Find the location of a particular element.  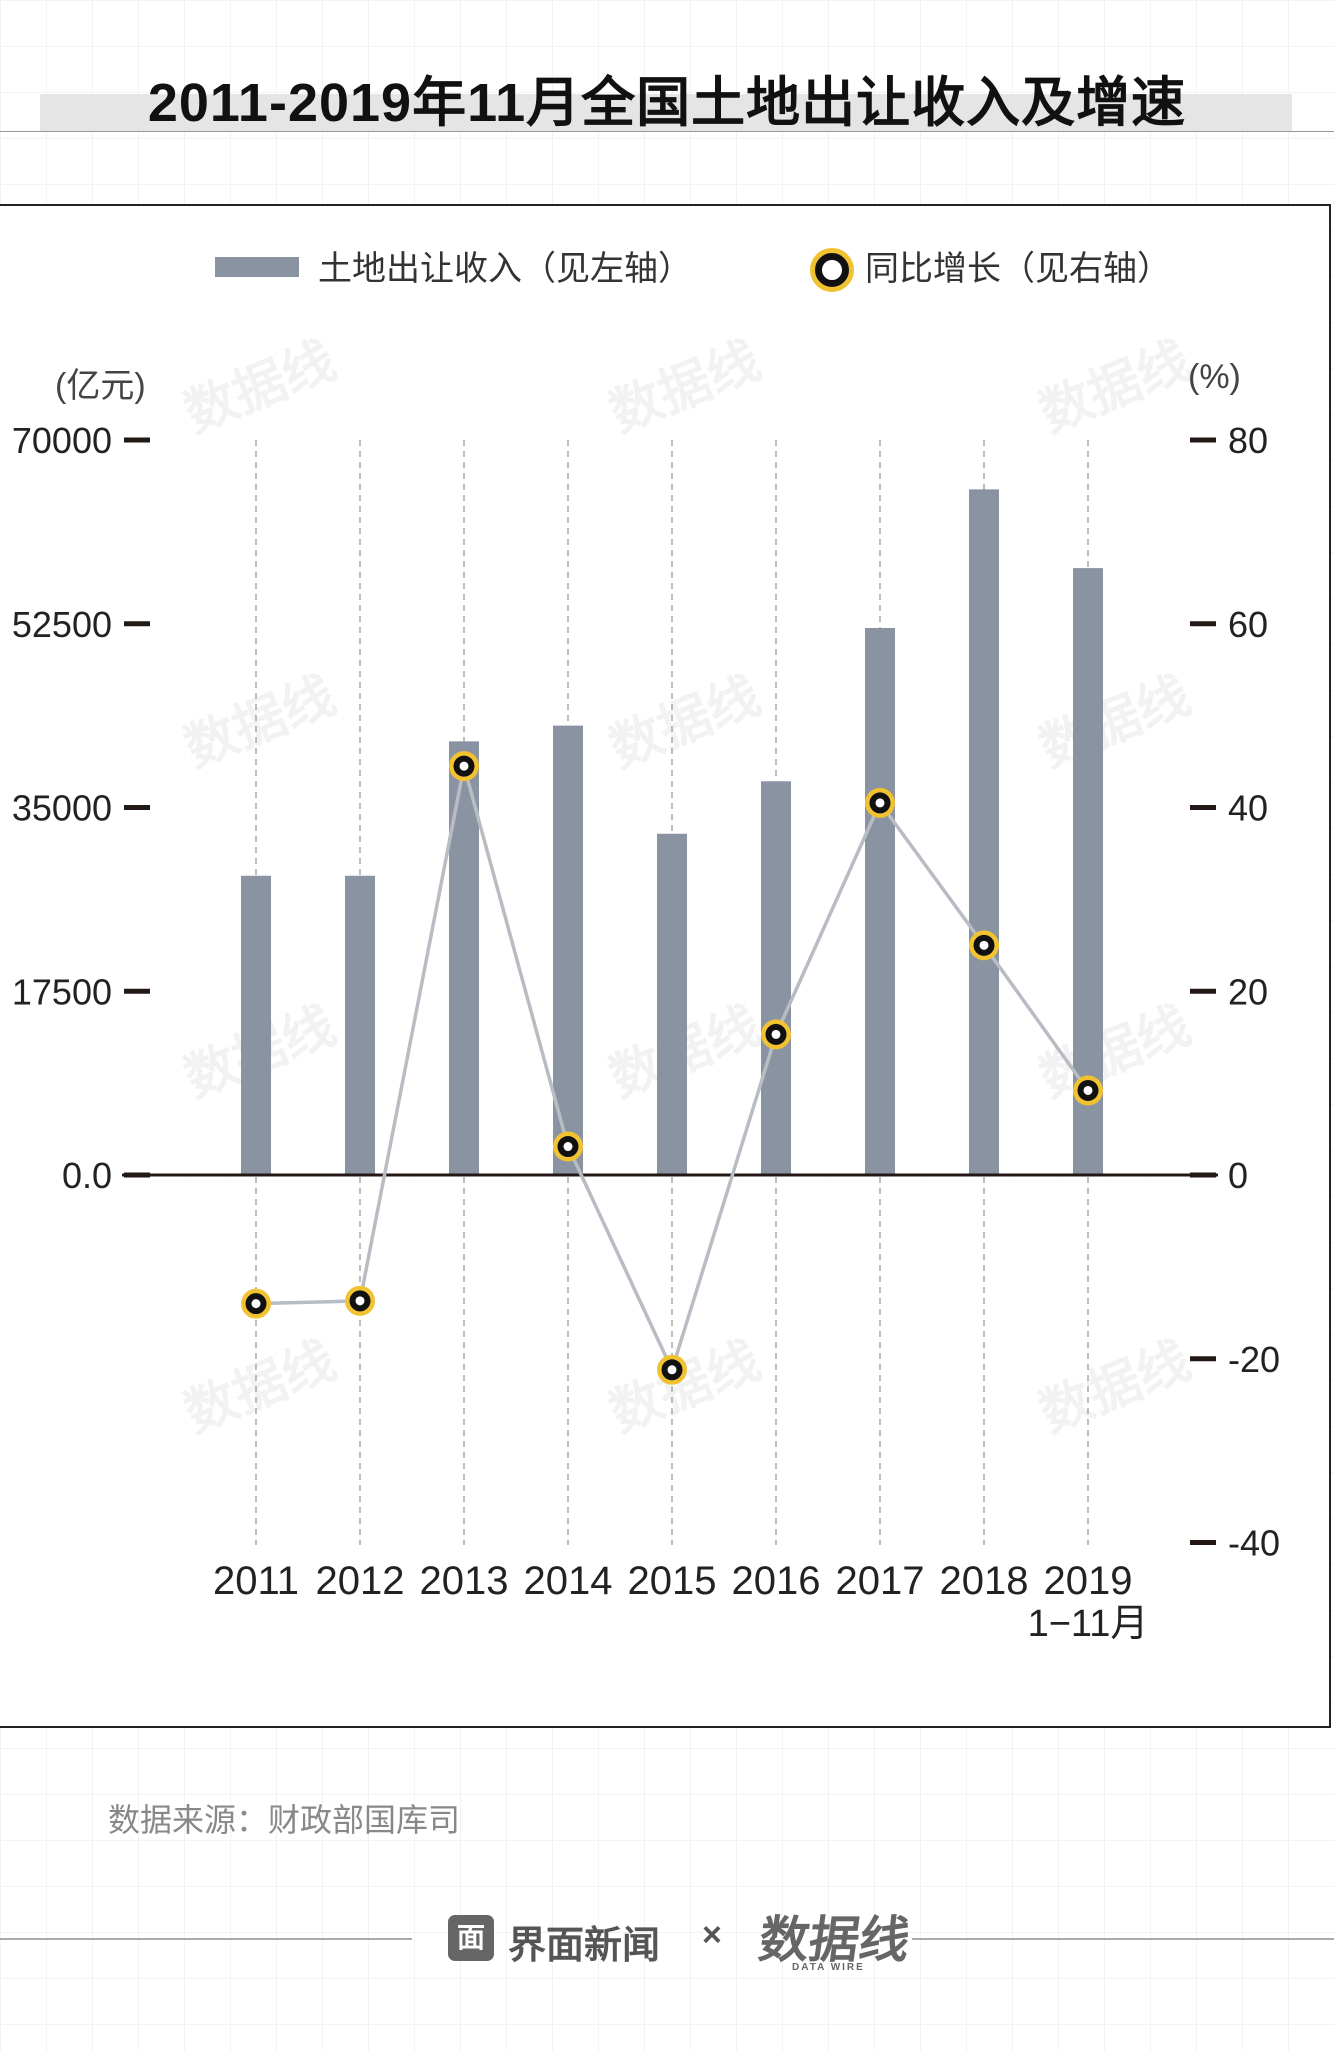

right-axis-tick-label: -40 is located at coordinates (1254, 1543).